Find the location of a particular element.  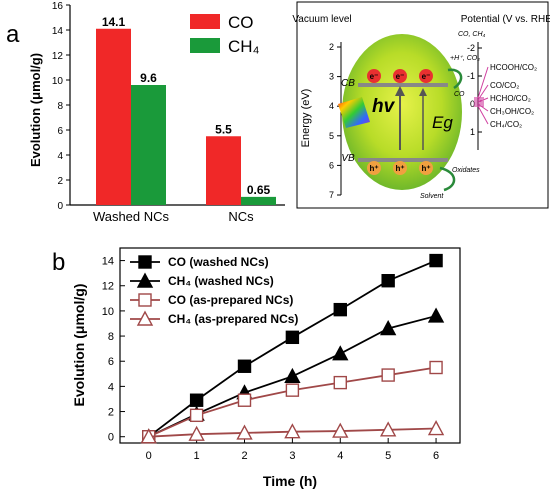

energy-tick-label: 5 is located at coordinates (331, 136).